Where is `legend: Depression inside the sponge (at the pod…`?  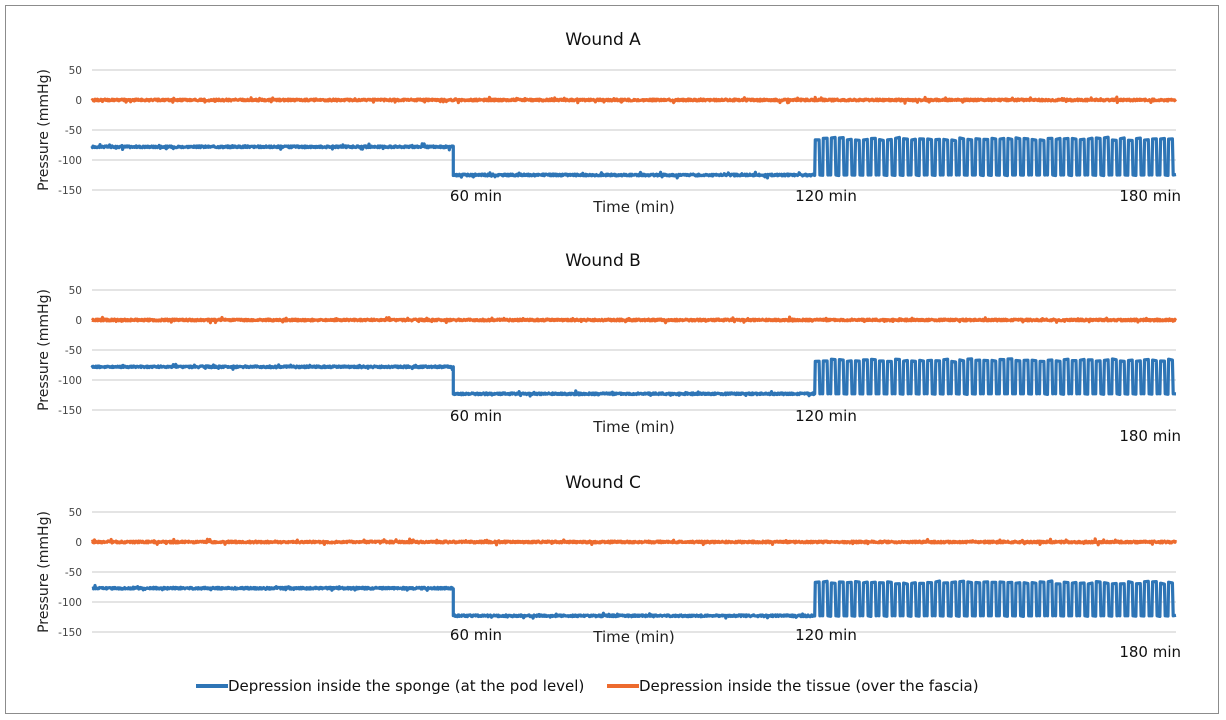
legend: Depression inside the sponge (at the pod… is located at coordinates (587, 686).